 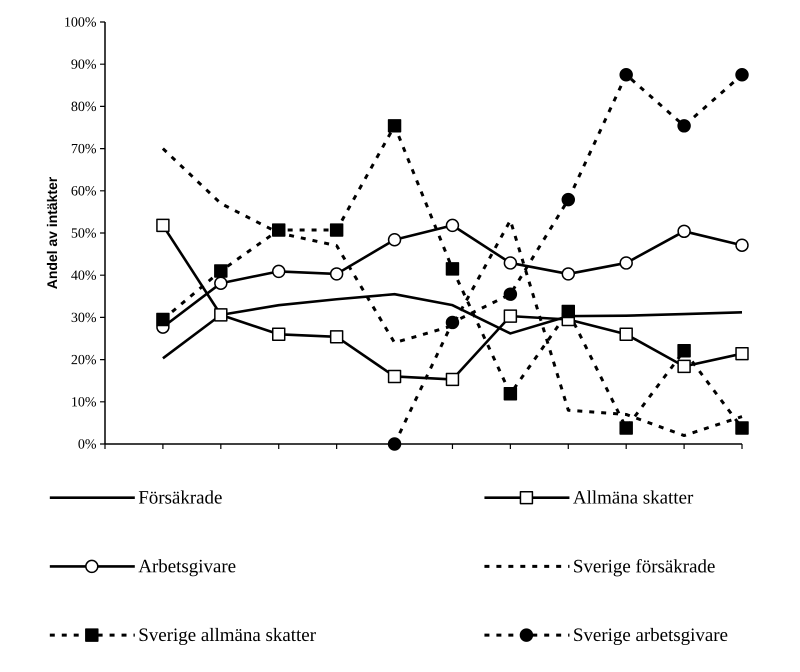 I want to click on y-tick-label: 30%, so click(x=84, y=317).